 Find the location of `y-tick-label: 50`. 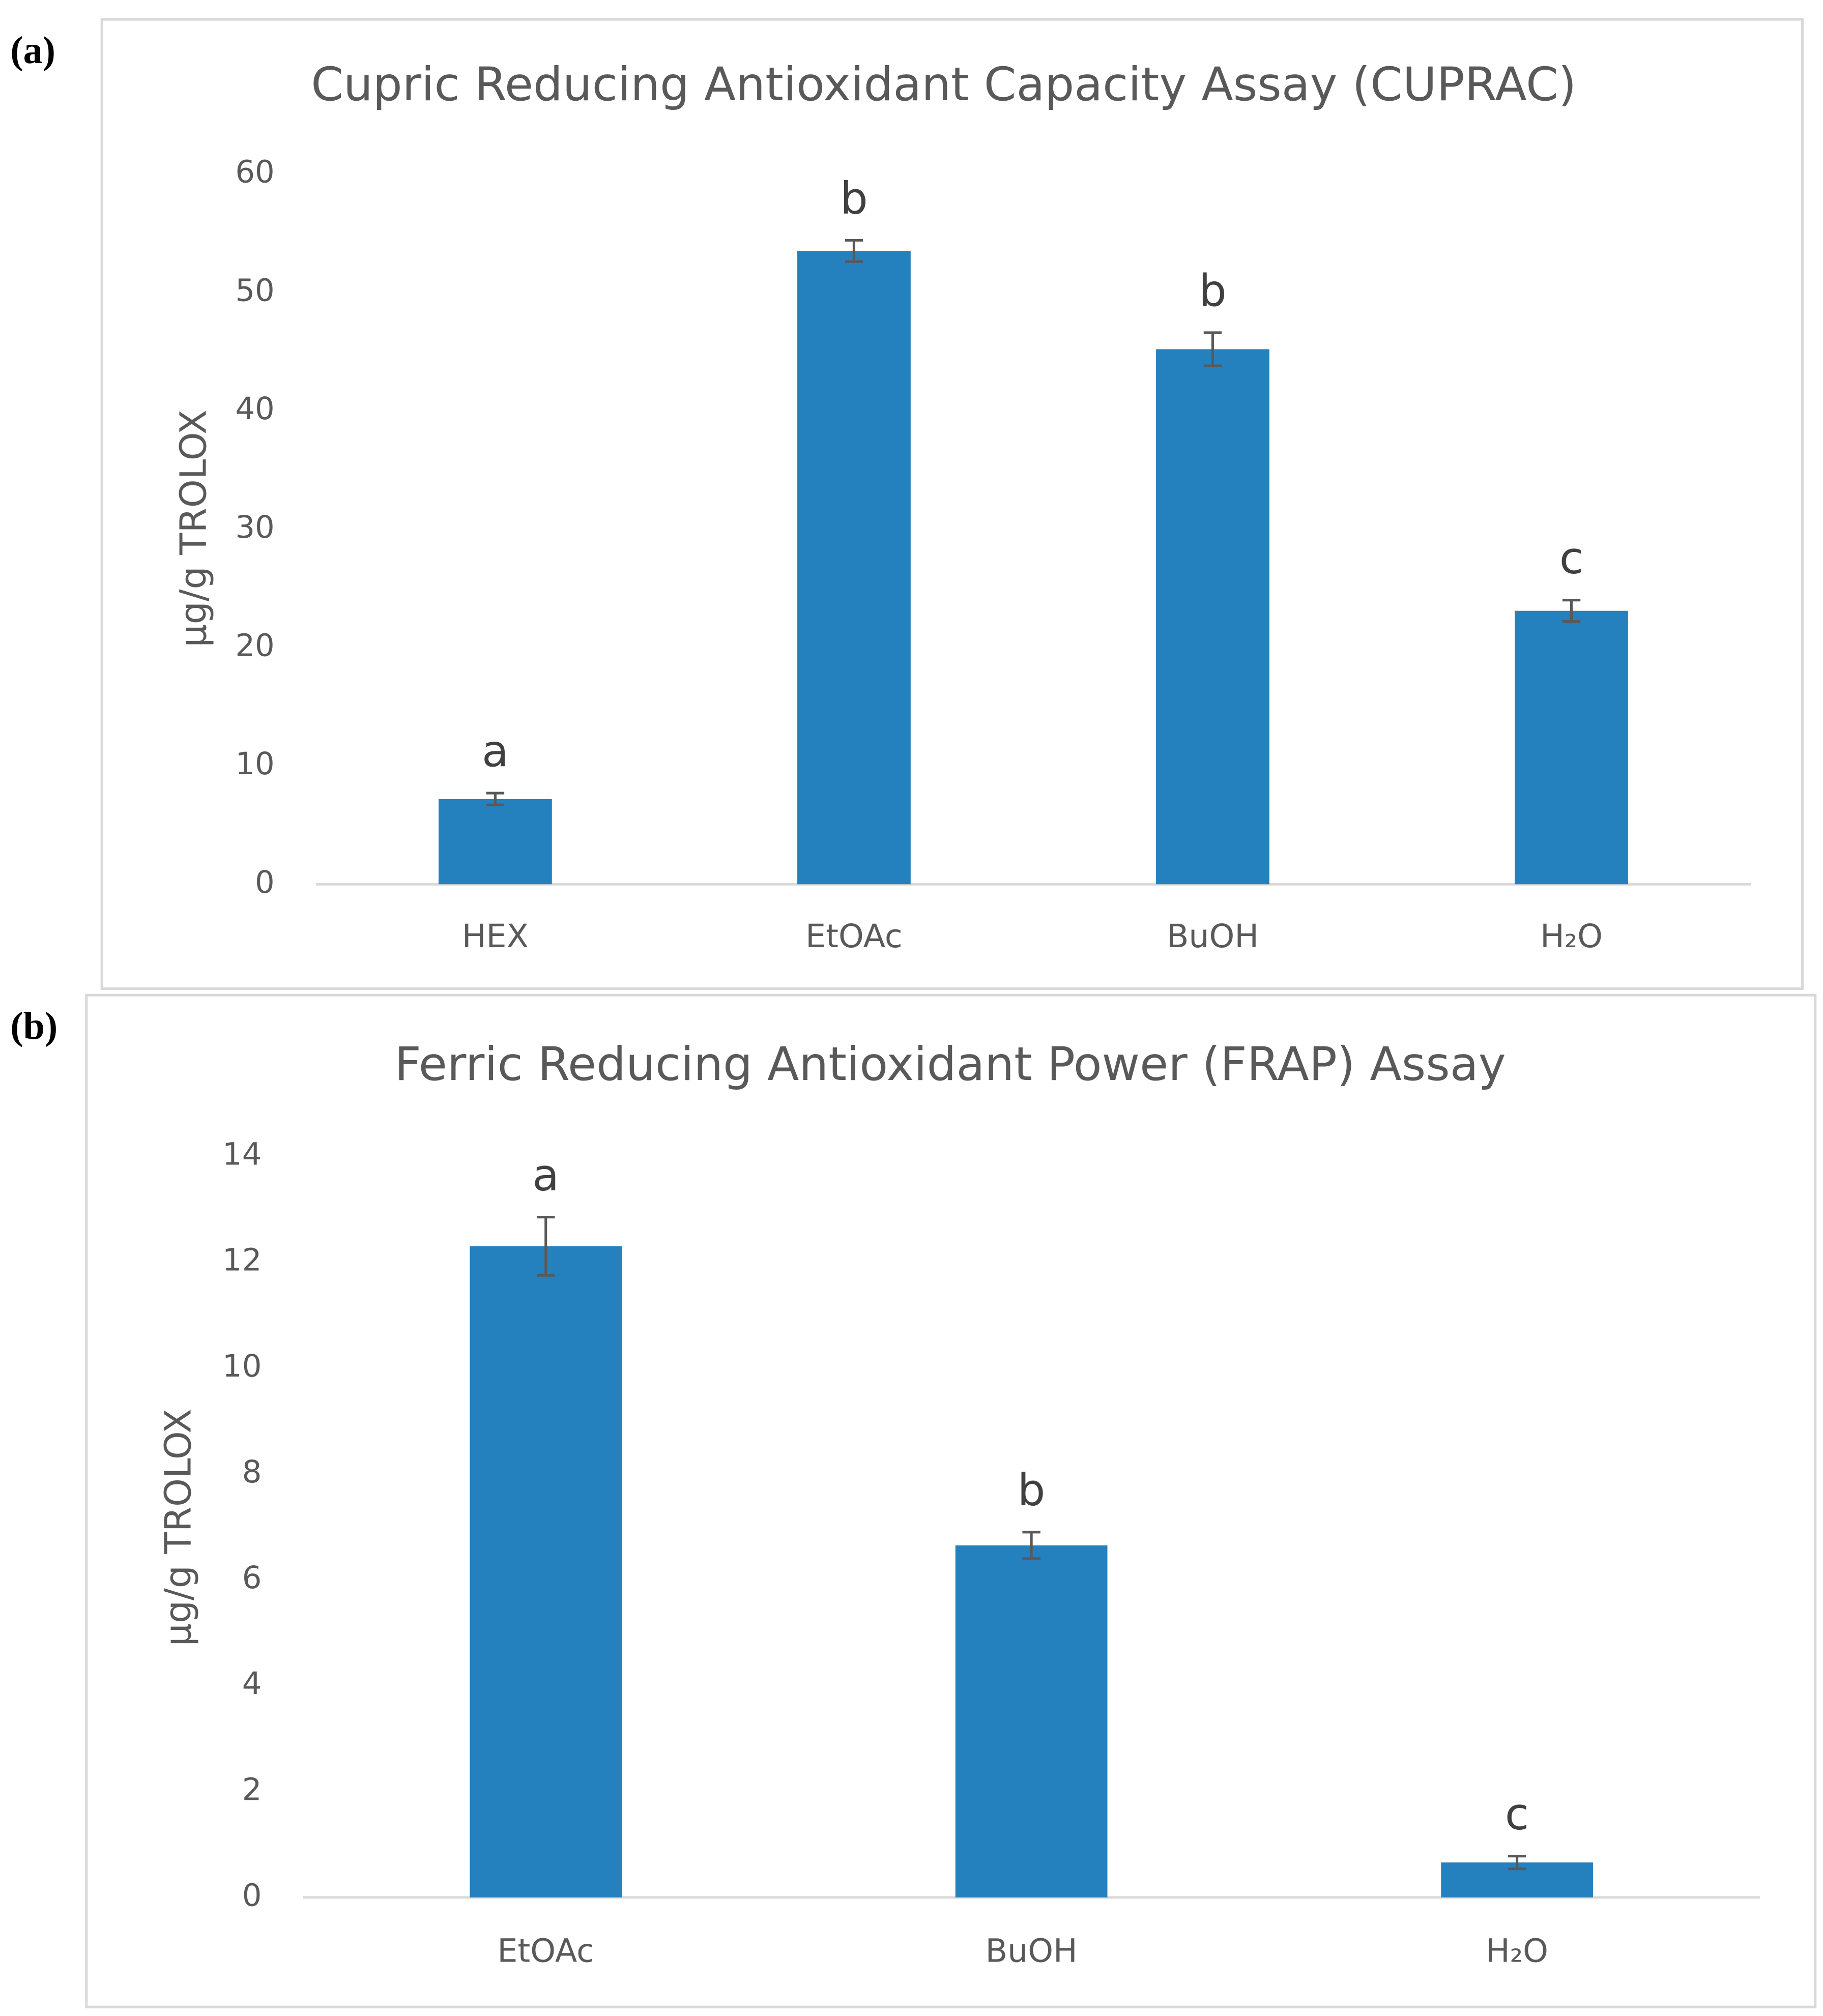

y-tick-label: 50 is located at coordinates (255, 290).